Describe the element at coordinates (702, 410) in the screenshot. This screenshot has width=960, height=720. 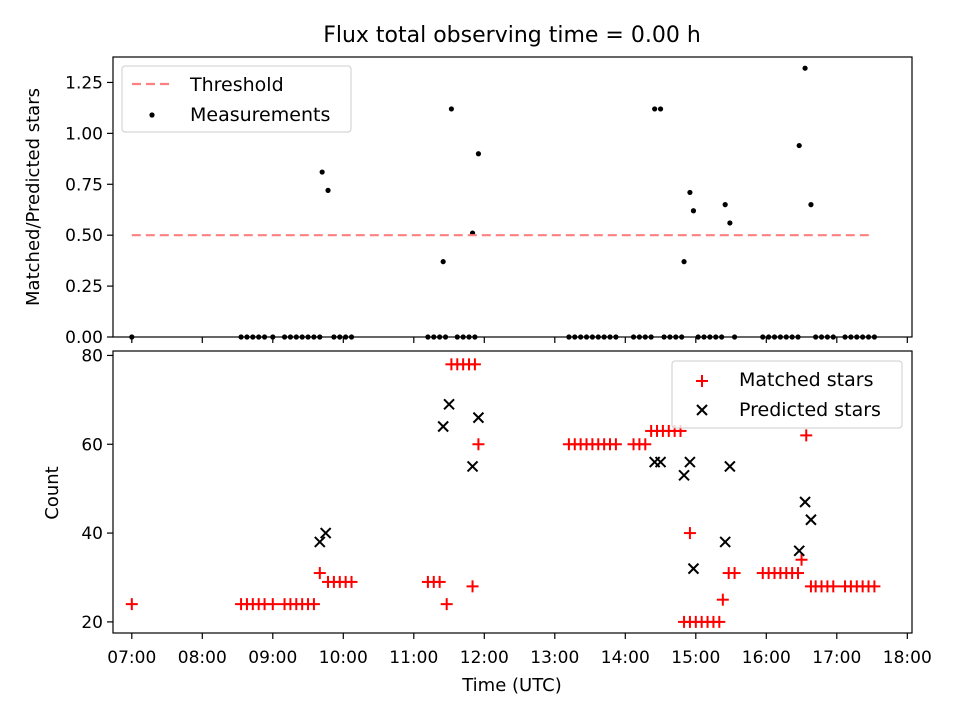
I see `legend-predicted-swatch` at that location.